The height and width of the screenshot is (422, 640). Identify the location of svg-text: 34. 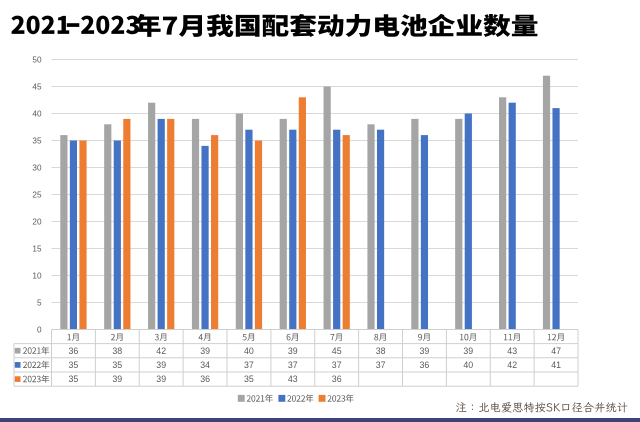
(205, 365).